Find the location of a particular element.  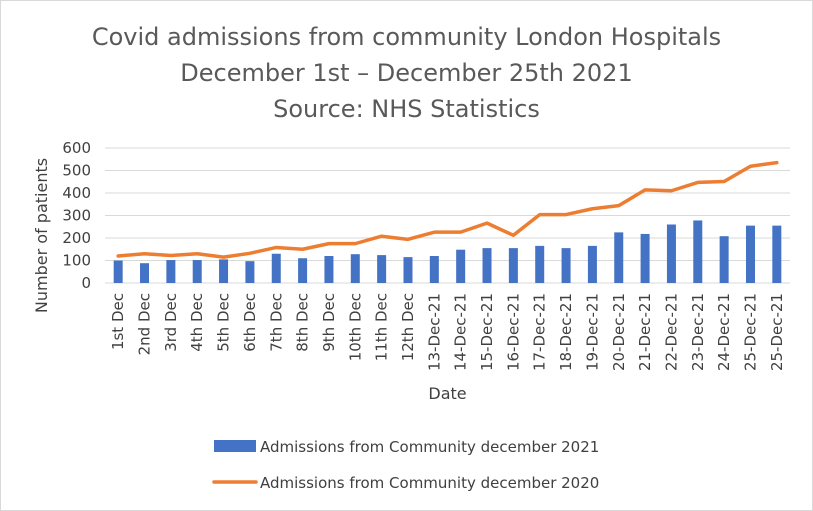

x-tick-label: 5th Dec is located at coordinates (224, 322).